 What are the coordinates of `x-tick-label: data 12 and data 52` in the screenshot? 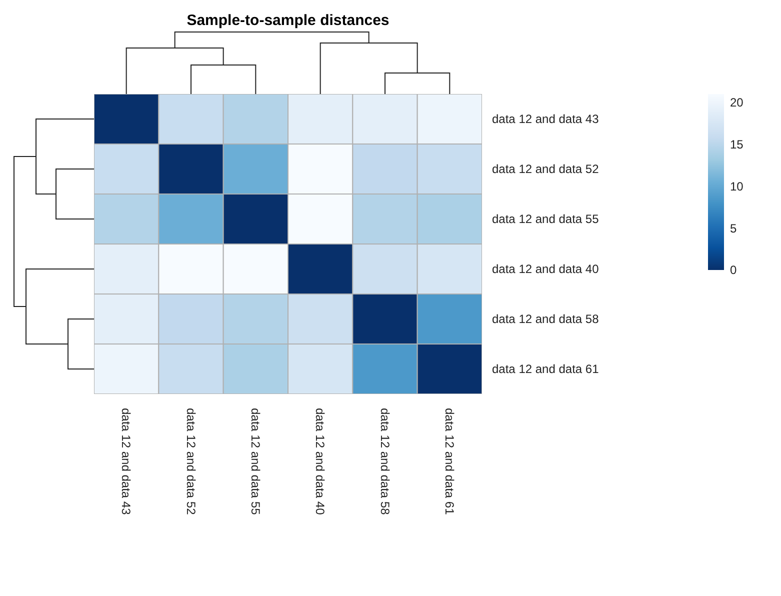 It's located at (191, 462).